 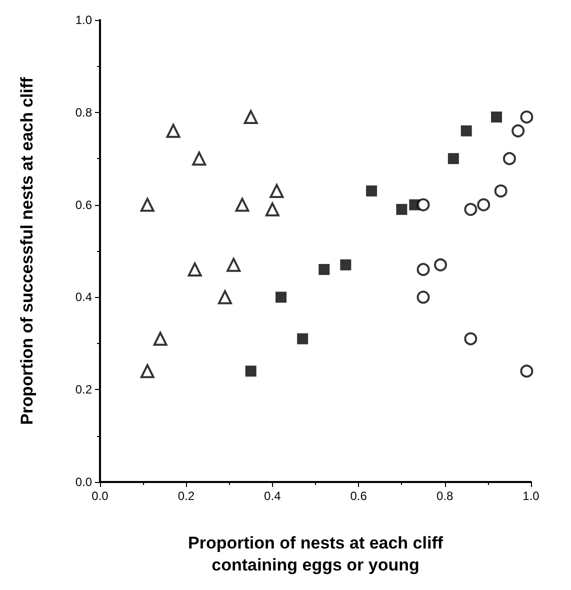 What do you see at coordinates (83, 482) in the screenshot?
I see `y-tick-label: 0.0` at bounding box center [83, 482].